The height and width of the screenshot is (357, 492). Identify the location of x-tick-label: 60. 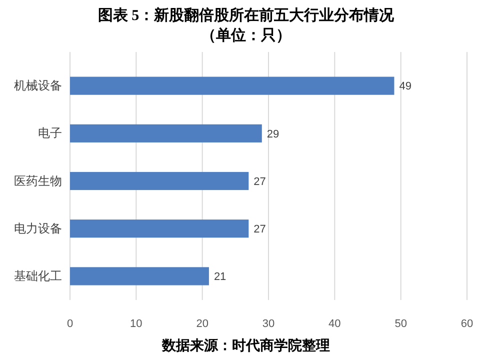
(467, 324).